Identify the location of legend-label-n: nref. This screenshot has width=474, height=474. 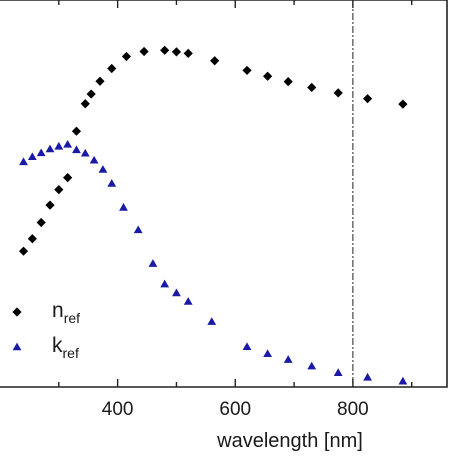
(66, 312).